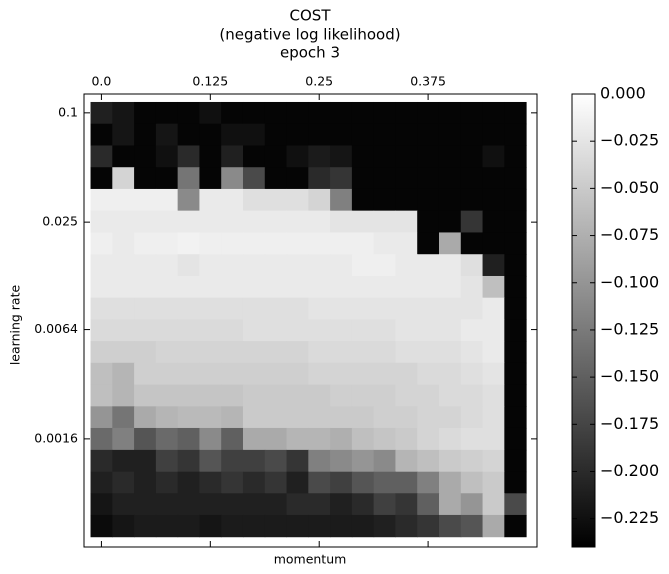  Describe the element at coordinates (309, 35) in the screenshot. I see `chart-title: (negative log likelihood)` at that location.